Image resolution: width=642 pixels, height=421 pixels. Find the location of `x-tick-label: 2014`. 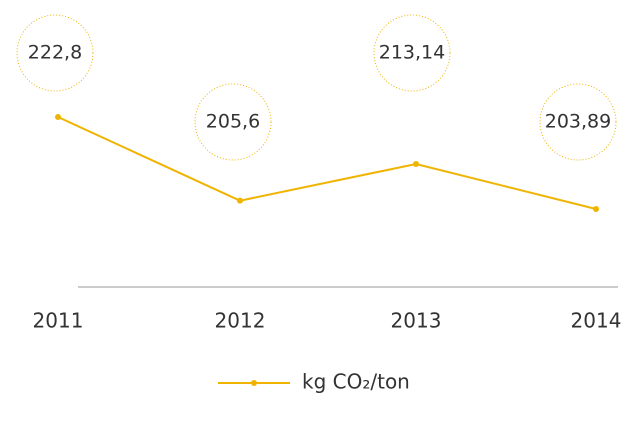

x-tick-label: 2014 is located at coordinates (596, 321).